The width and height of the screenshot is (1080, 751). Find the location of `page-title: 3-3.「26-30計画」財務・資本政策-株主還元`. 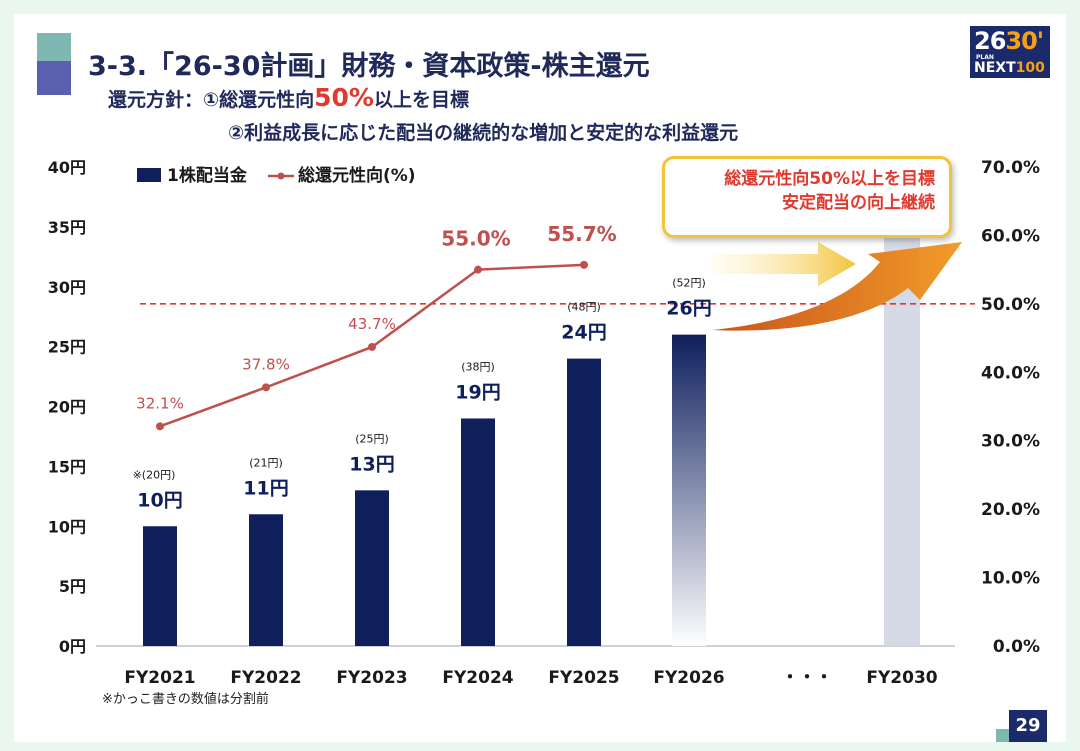

page-title: 3-3.「26-30計画」財務・資本政策-株主還元 is located at coordinates (369, 66).